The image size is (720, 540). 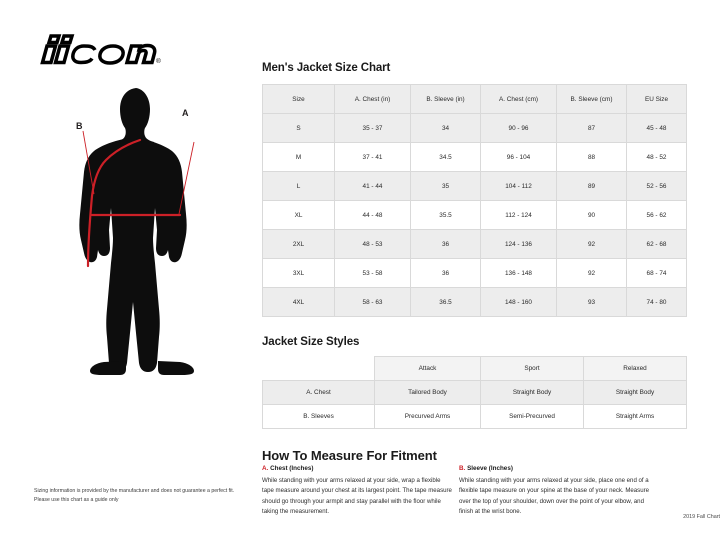 What do you see at coordinates (591, 302) in the screenshot?
I see `cell-sleeve-cm: 93` at bounding box center [591, 302].